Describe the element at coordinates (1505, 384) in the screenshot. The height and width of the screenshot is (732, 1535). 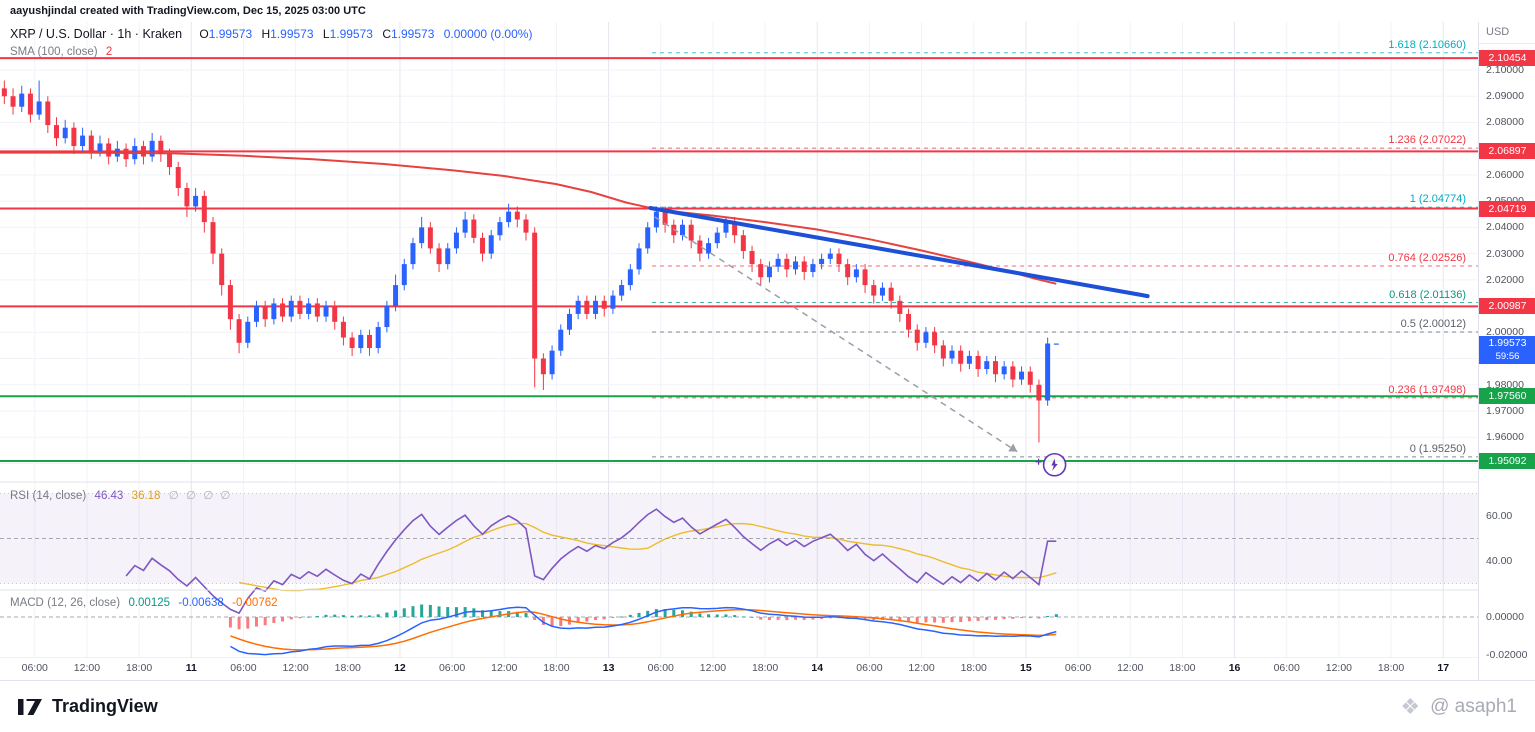
I see `axis-tick-label: 1.98000` at that location.